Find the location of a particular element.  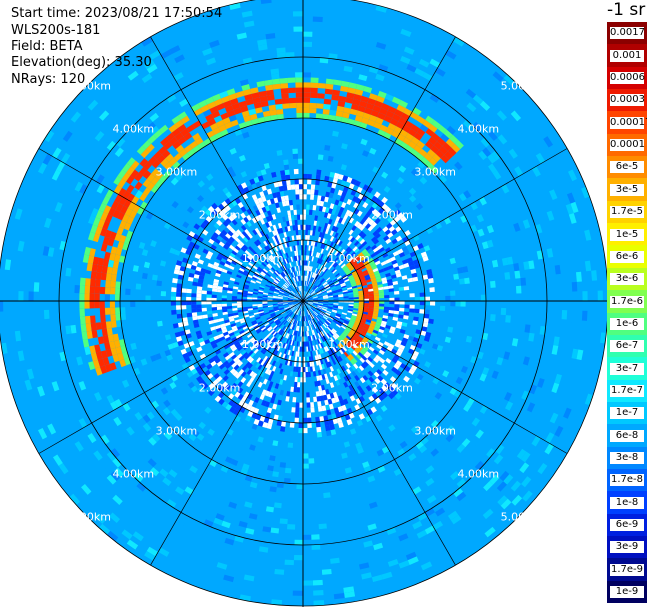

colorbar-tick-label: 3e-7 is located at coordinates (627, 368).